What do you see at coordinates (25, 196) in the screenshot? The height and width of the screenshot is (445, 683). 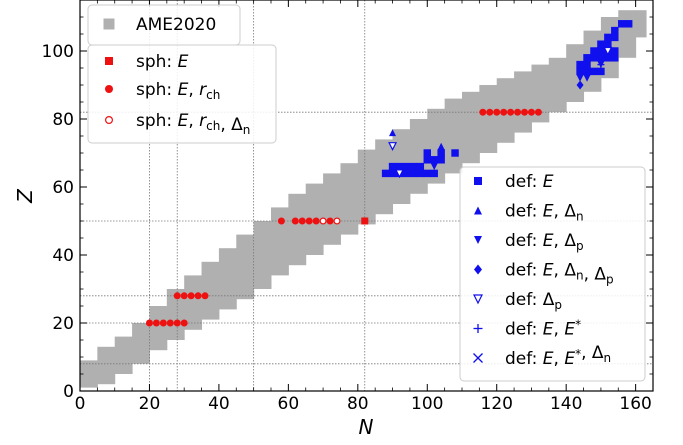 I see `y-axis-label: Z` at bounding box center [25, 196].